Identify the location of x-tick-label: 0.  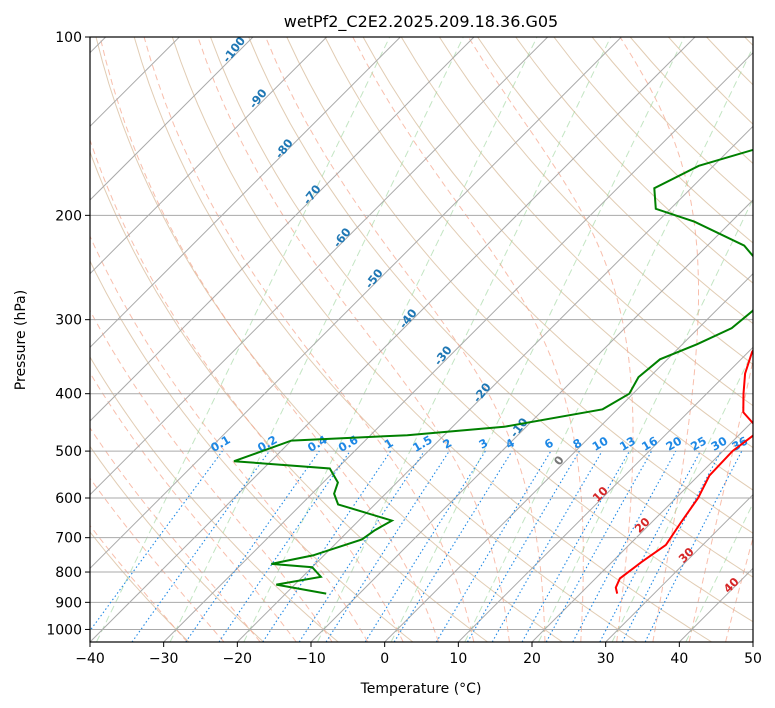
(384, 659).